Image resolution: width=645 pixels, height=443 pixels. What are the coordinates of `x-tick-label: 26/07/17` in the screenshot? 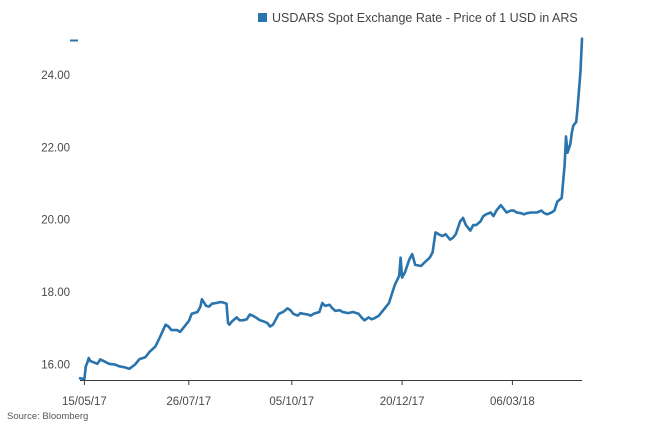 It's located at (188, 402).